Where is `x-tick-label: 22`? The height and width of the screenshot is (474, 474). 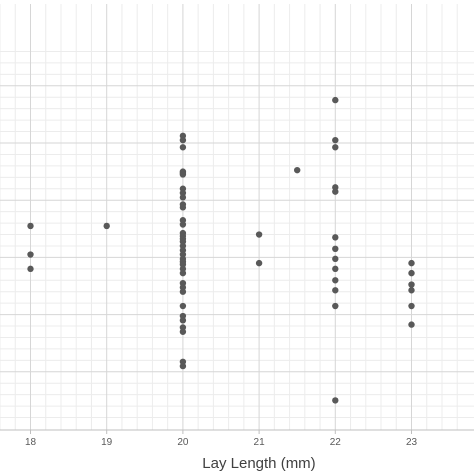
x-tick-label: 22 is located at coordinates (336, 442).